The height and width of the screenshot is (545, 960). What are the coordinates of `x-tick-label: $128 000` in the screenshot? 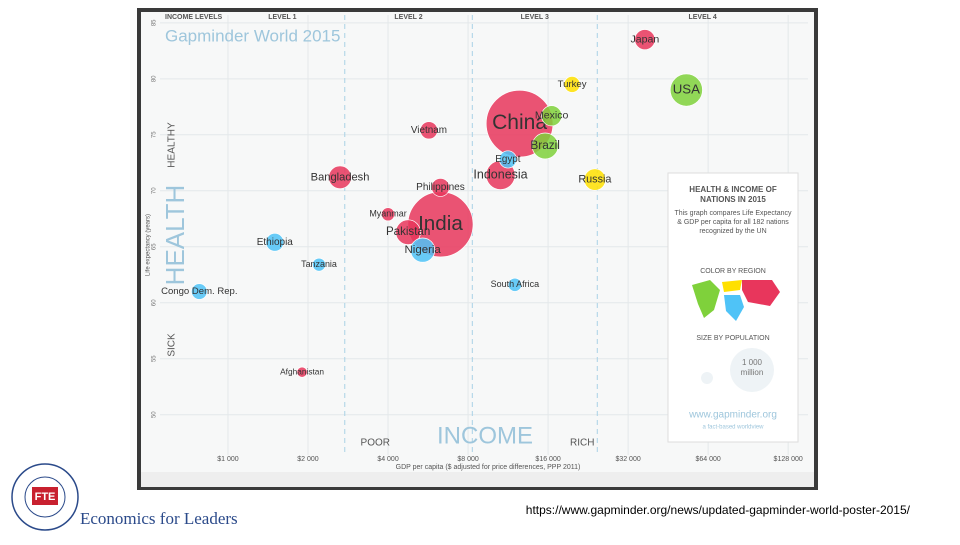 It's located at (788, 459).